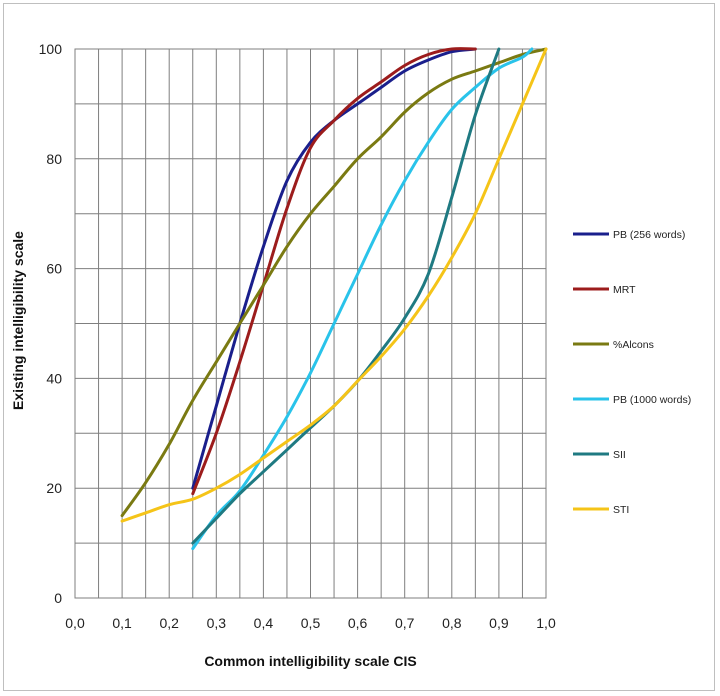 This screenshot has height=696, width=720. I want to click on legend-label-mrt: MRT, so click(624, 290).